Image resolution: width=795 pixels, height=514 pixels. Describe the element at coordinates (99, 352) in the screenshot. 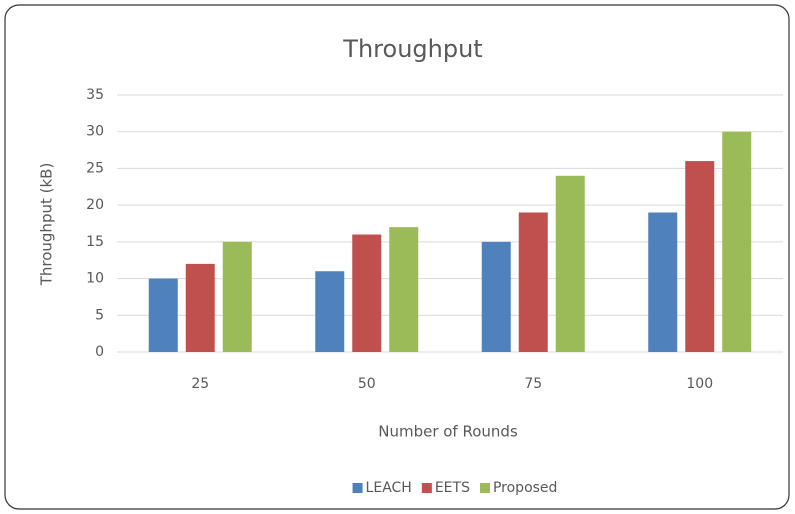

I see `y-tick-label: 0` at that location.